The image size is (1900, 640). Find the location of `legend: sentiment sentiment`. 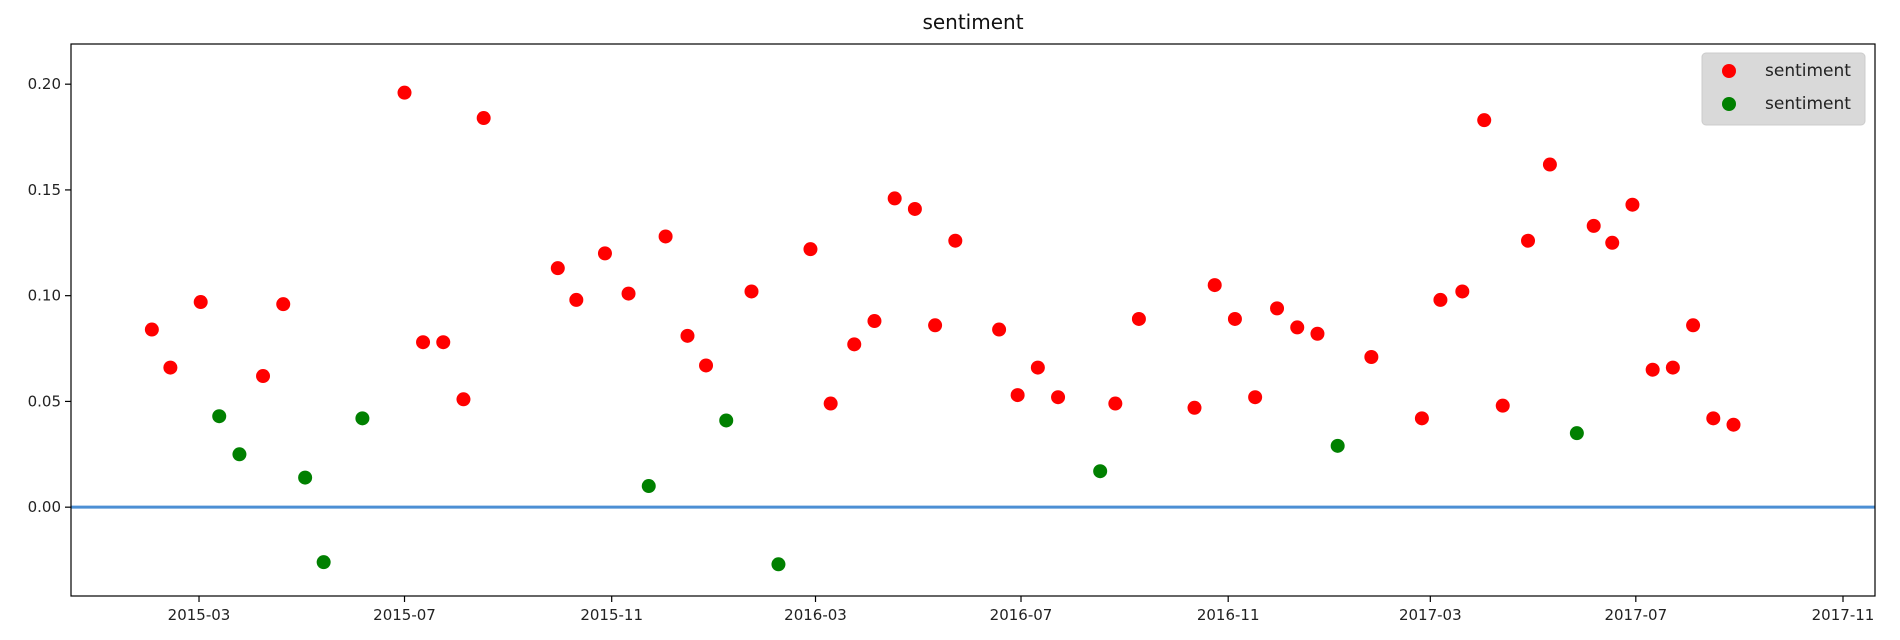

legend: sentiment sentiment is located at coordinates (1783, 89).